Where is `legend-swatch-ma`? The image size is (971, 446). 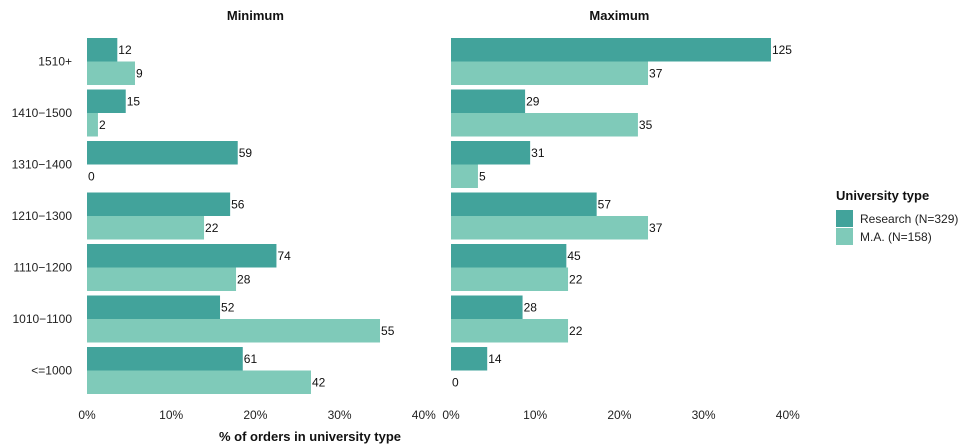 legend-swatch-ma is located at coordinates (844, 236).